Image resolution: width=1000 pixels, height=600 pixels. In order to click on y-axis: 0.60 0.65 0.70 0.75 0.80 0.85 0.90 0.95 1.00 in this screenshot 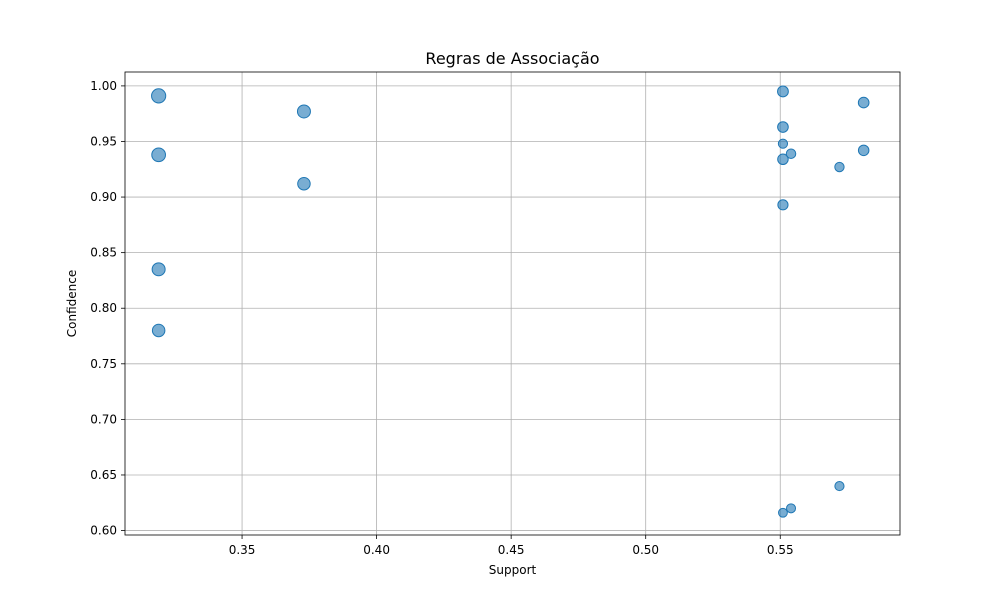, I will do `click(107, 308)`.